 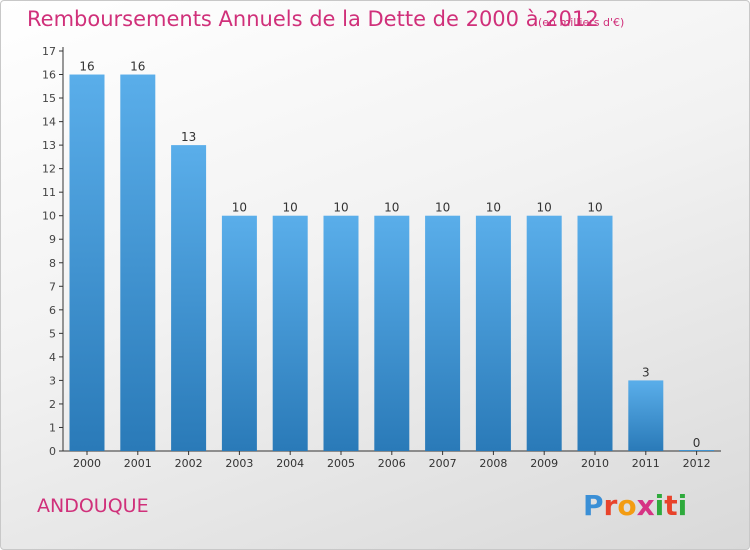 I want to click on y-tick-label: 6, so click(x=52, y=310).